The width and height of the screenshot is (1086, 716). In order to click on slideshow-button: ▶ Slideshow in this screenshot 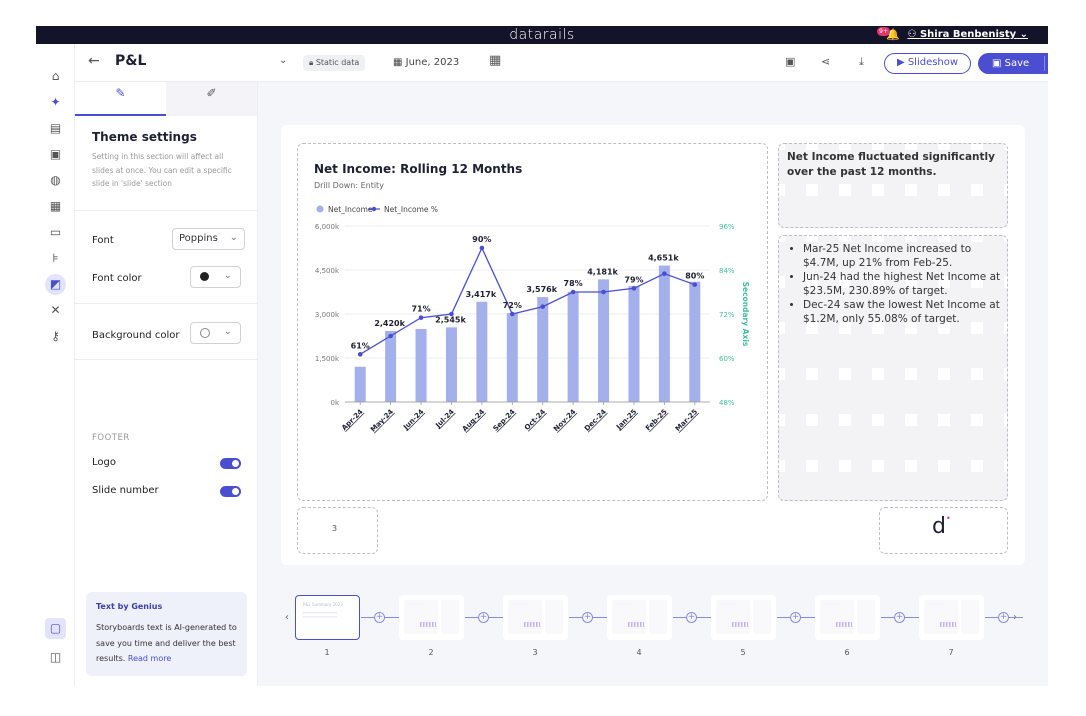, I will do `click(927, 63)`.